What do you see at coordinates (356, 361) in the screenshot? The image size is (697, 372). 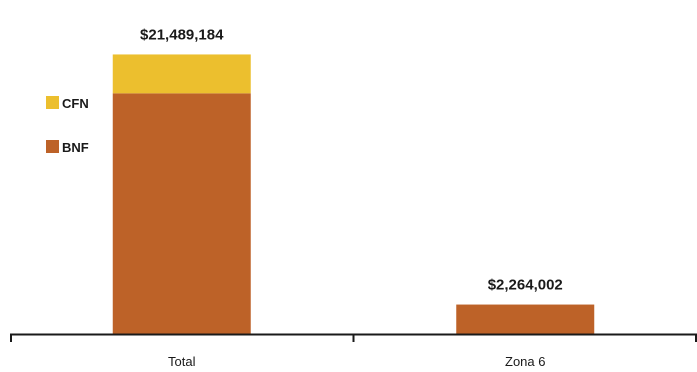 I see `category-labels-group: Total Zona 6` at bounding box center [356, 361].